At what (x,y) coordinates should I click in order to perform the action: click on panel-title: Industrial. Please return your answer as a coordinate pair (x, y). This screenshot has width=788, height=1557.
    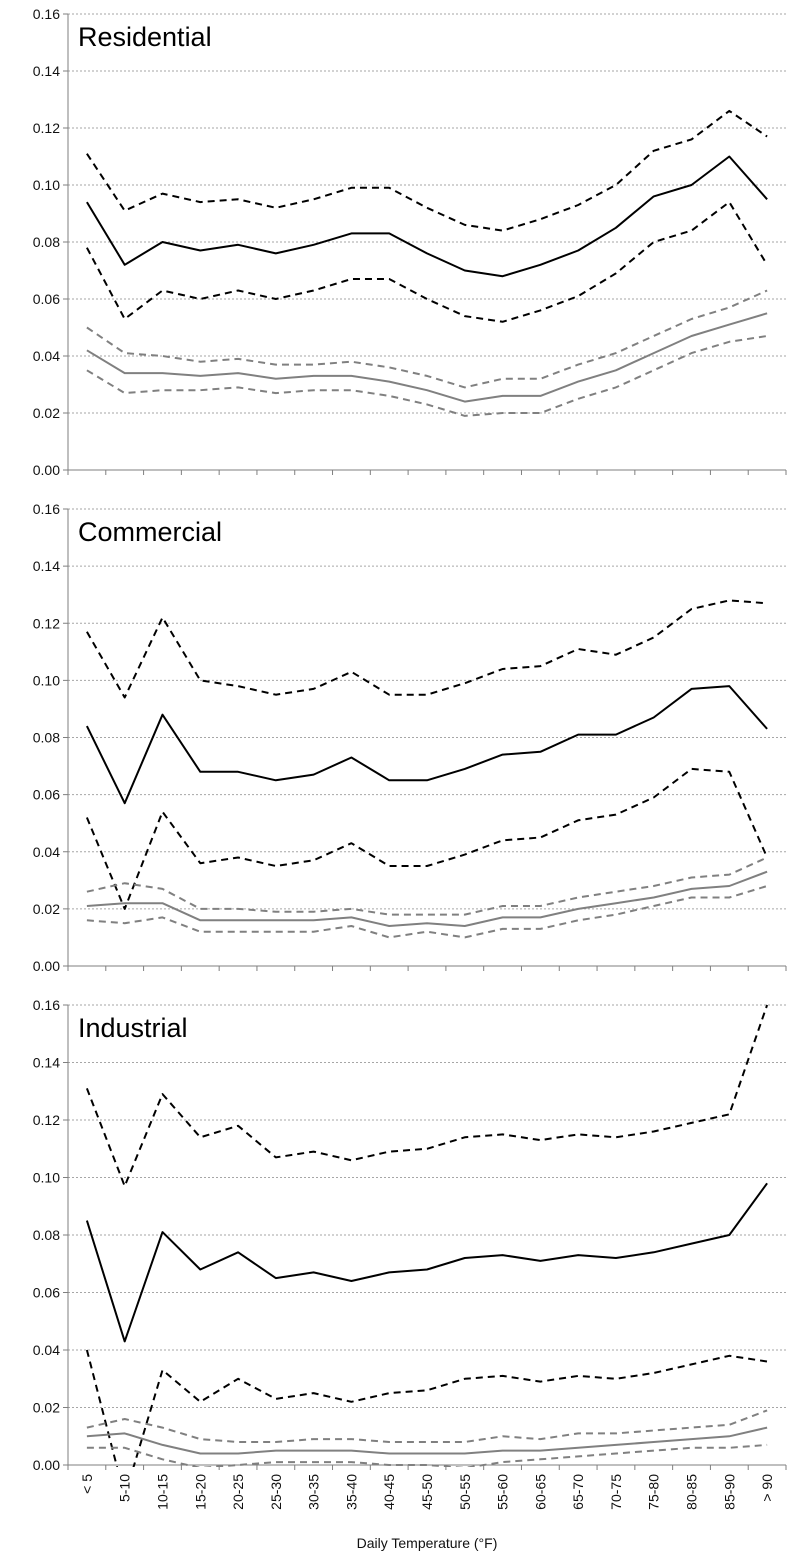
    Looking at the image, I should click on (133, 1028).